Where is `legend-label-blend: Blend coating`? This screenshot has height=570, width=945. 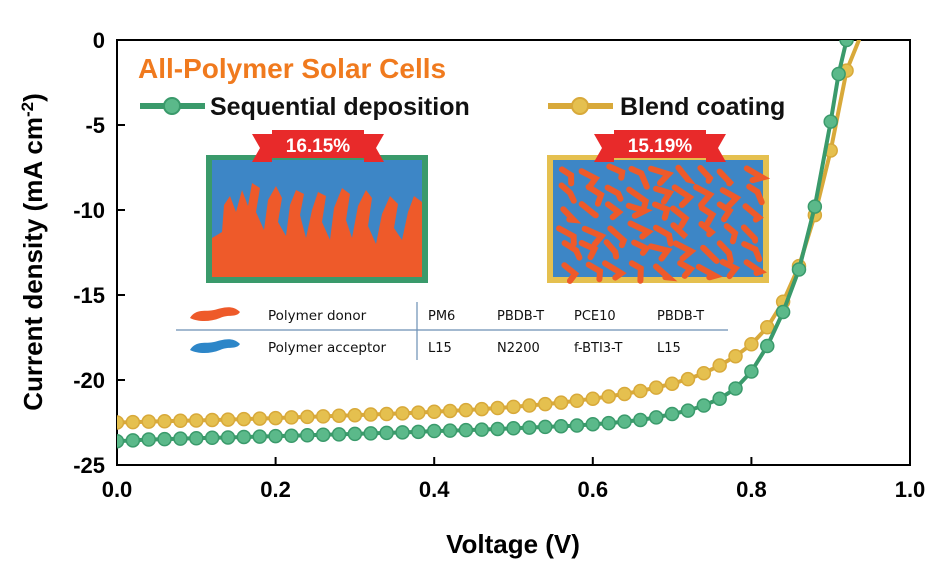 legend-label-blend: Blend coating is located at coordinates (702, 107).